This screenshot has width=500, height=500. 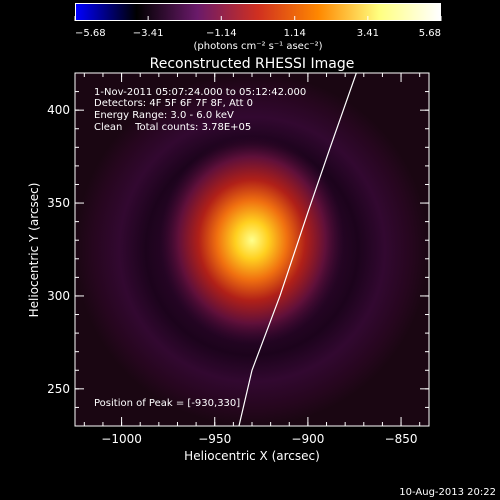 I want to click on colorbar-tick-label: 1.14, so click(x=295, y=33).